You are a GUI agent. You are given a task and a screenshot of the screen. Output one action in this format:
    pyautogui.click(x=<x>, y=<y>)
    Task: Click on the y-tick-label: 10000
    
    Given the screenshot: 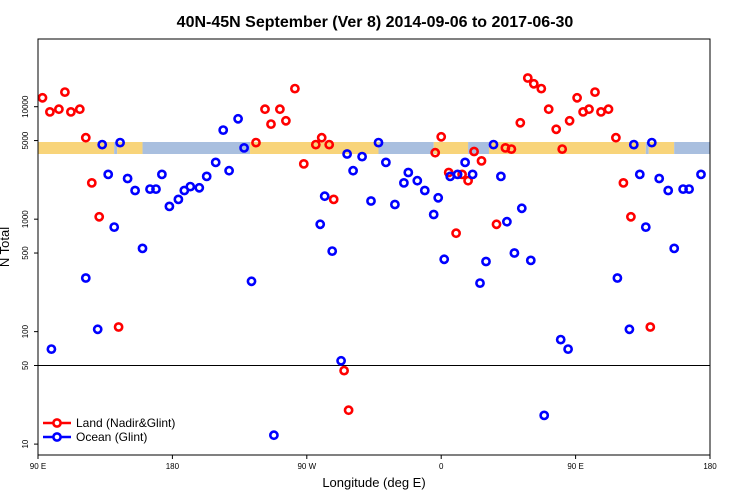 What is the action you would take?
    pyautogui.click(x=25, y=106)
    